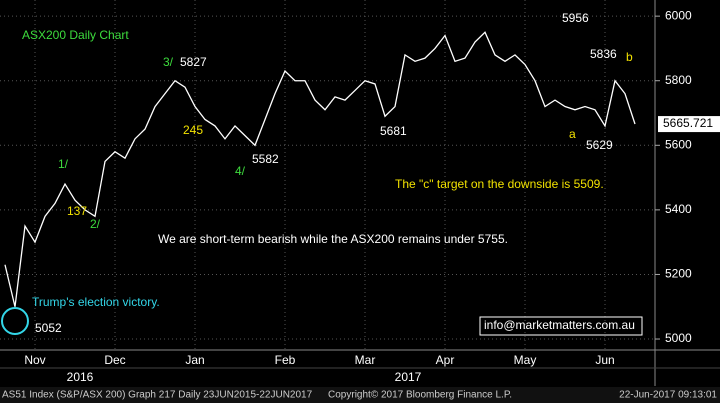  I want to click on x-tick-label: Jun, so click(604, 360).